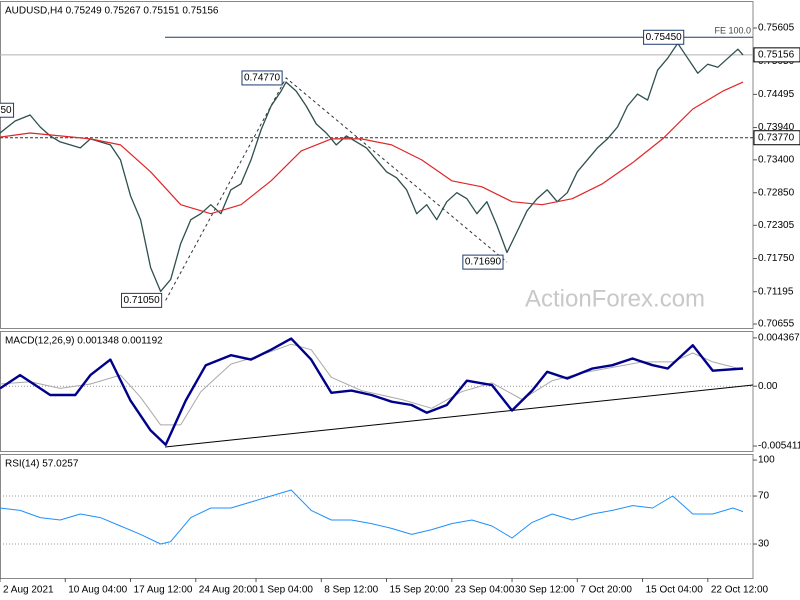 The width and height of the screenshot is (800, 600). I want to click on y-tick-label: 100, so click(766, 460).